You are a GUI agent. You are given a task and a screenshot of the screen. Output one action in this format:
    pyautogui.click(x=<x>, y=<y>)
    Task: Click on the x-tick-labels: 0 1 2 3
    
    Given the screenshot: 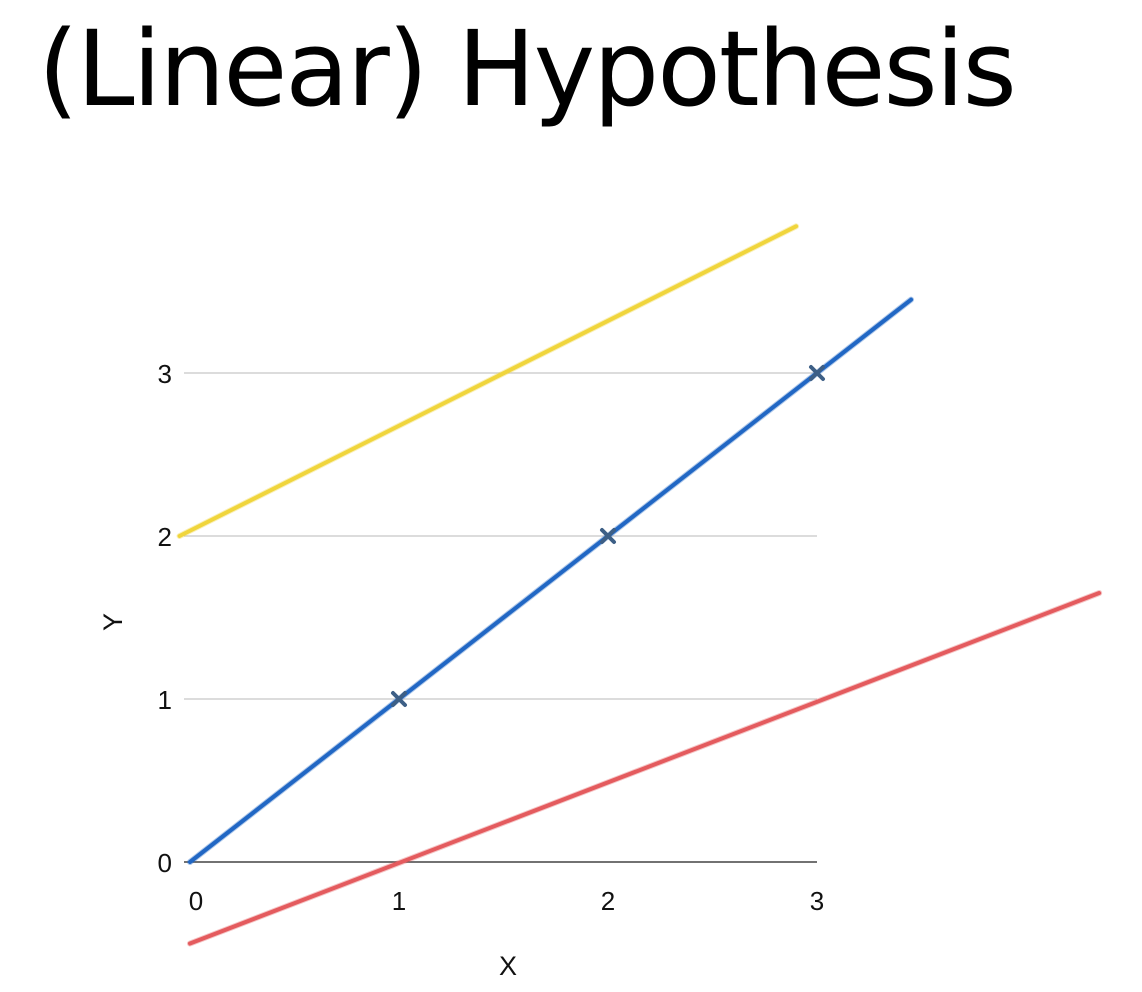 What is the action you would take?
    pyautogui.click(x=506, y=901)
    